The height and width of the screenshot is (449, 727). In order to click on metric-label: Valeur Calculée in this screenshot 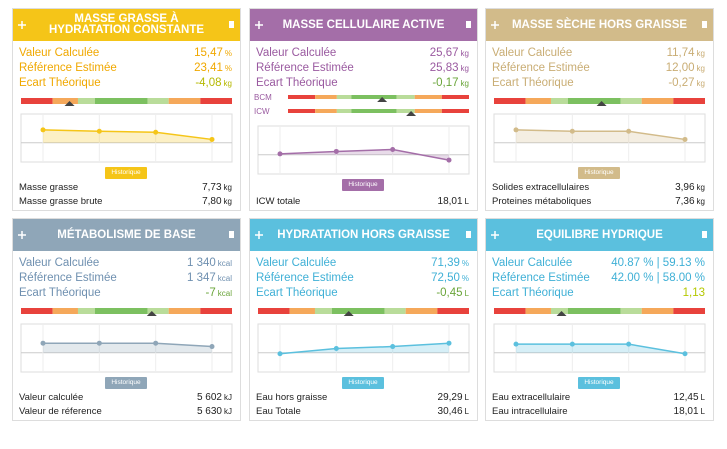, I will do `click(59, 53)`.